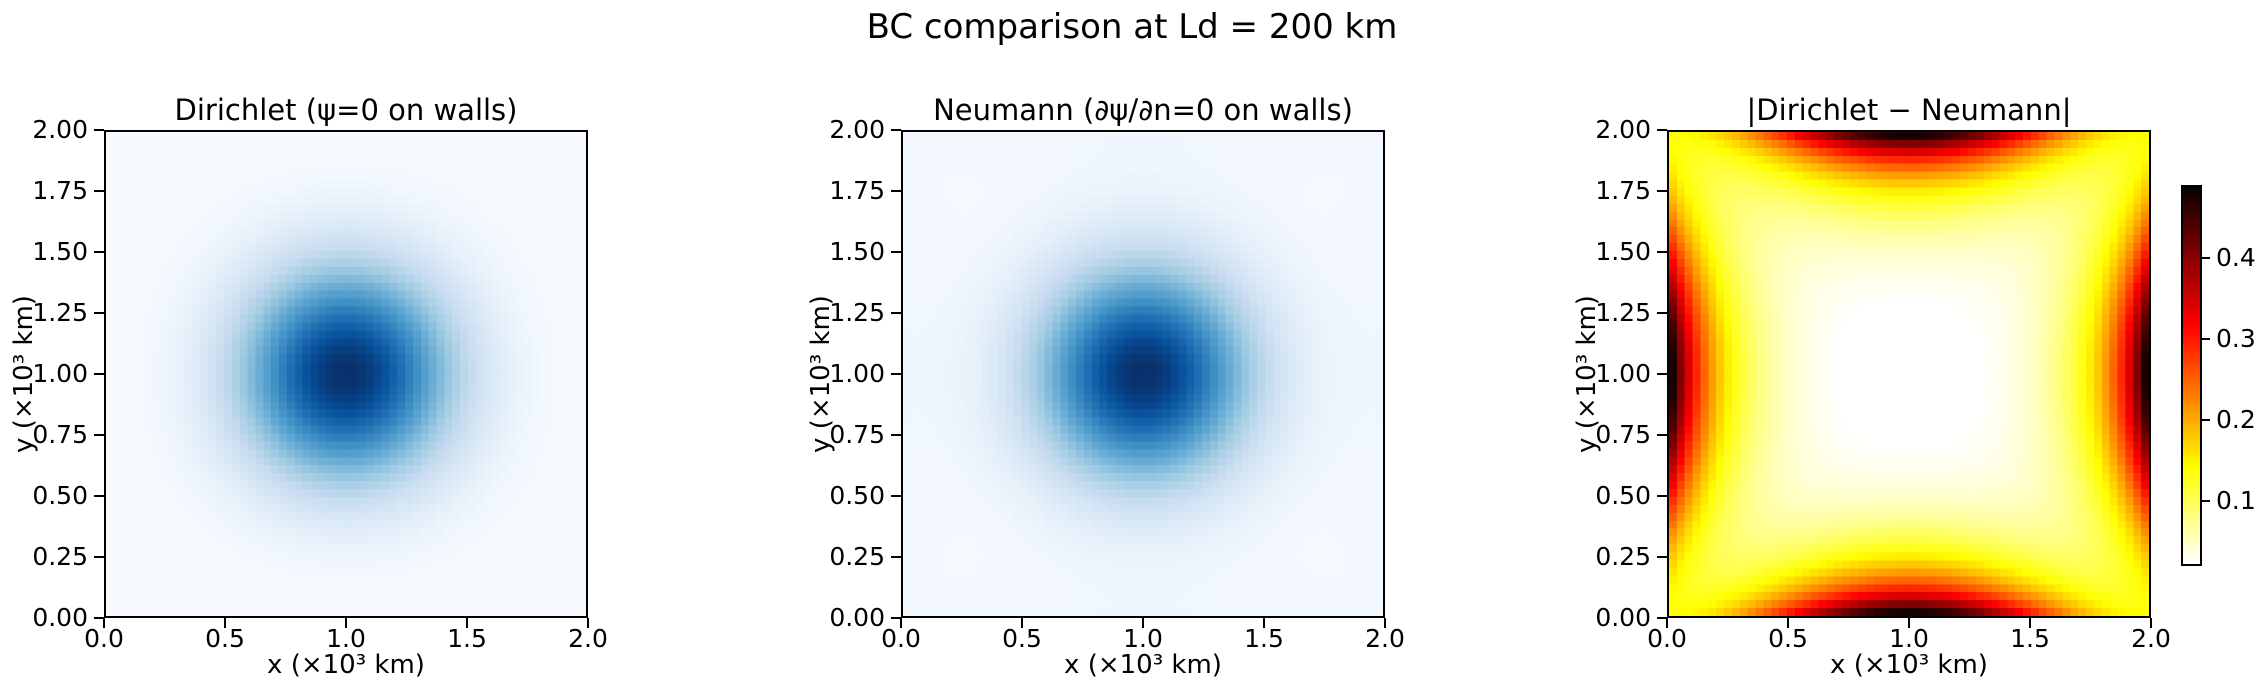 The width and height of the screenshot is (2264, 694). Describe the element at coordinates (346, 110) in the screenshot. I see `subplot-title: Dirichlet (ψ=0 on walls)` at that location.